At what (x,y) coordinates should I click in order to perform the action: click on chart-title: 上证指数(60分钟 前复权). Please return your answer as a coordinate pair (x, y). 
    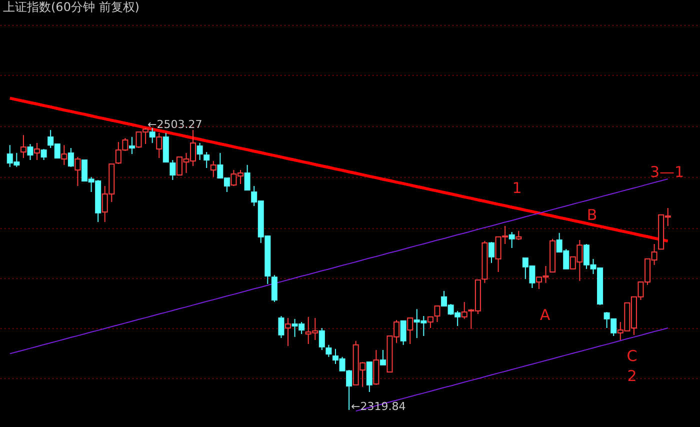
    Looking at the image, I should click on (71, 7).